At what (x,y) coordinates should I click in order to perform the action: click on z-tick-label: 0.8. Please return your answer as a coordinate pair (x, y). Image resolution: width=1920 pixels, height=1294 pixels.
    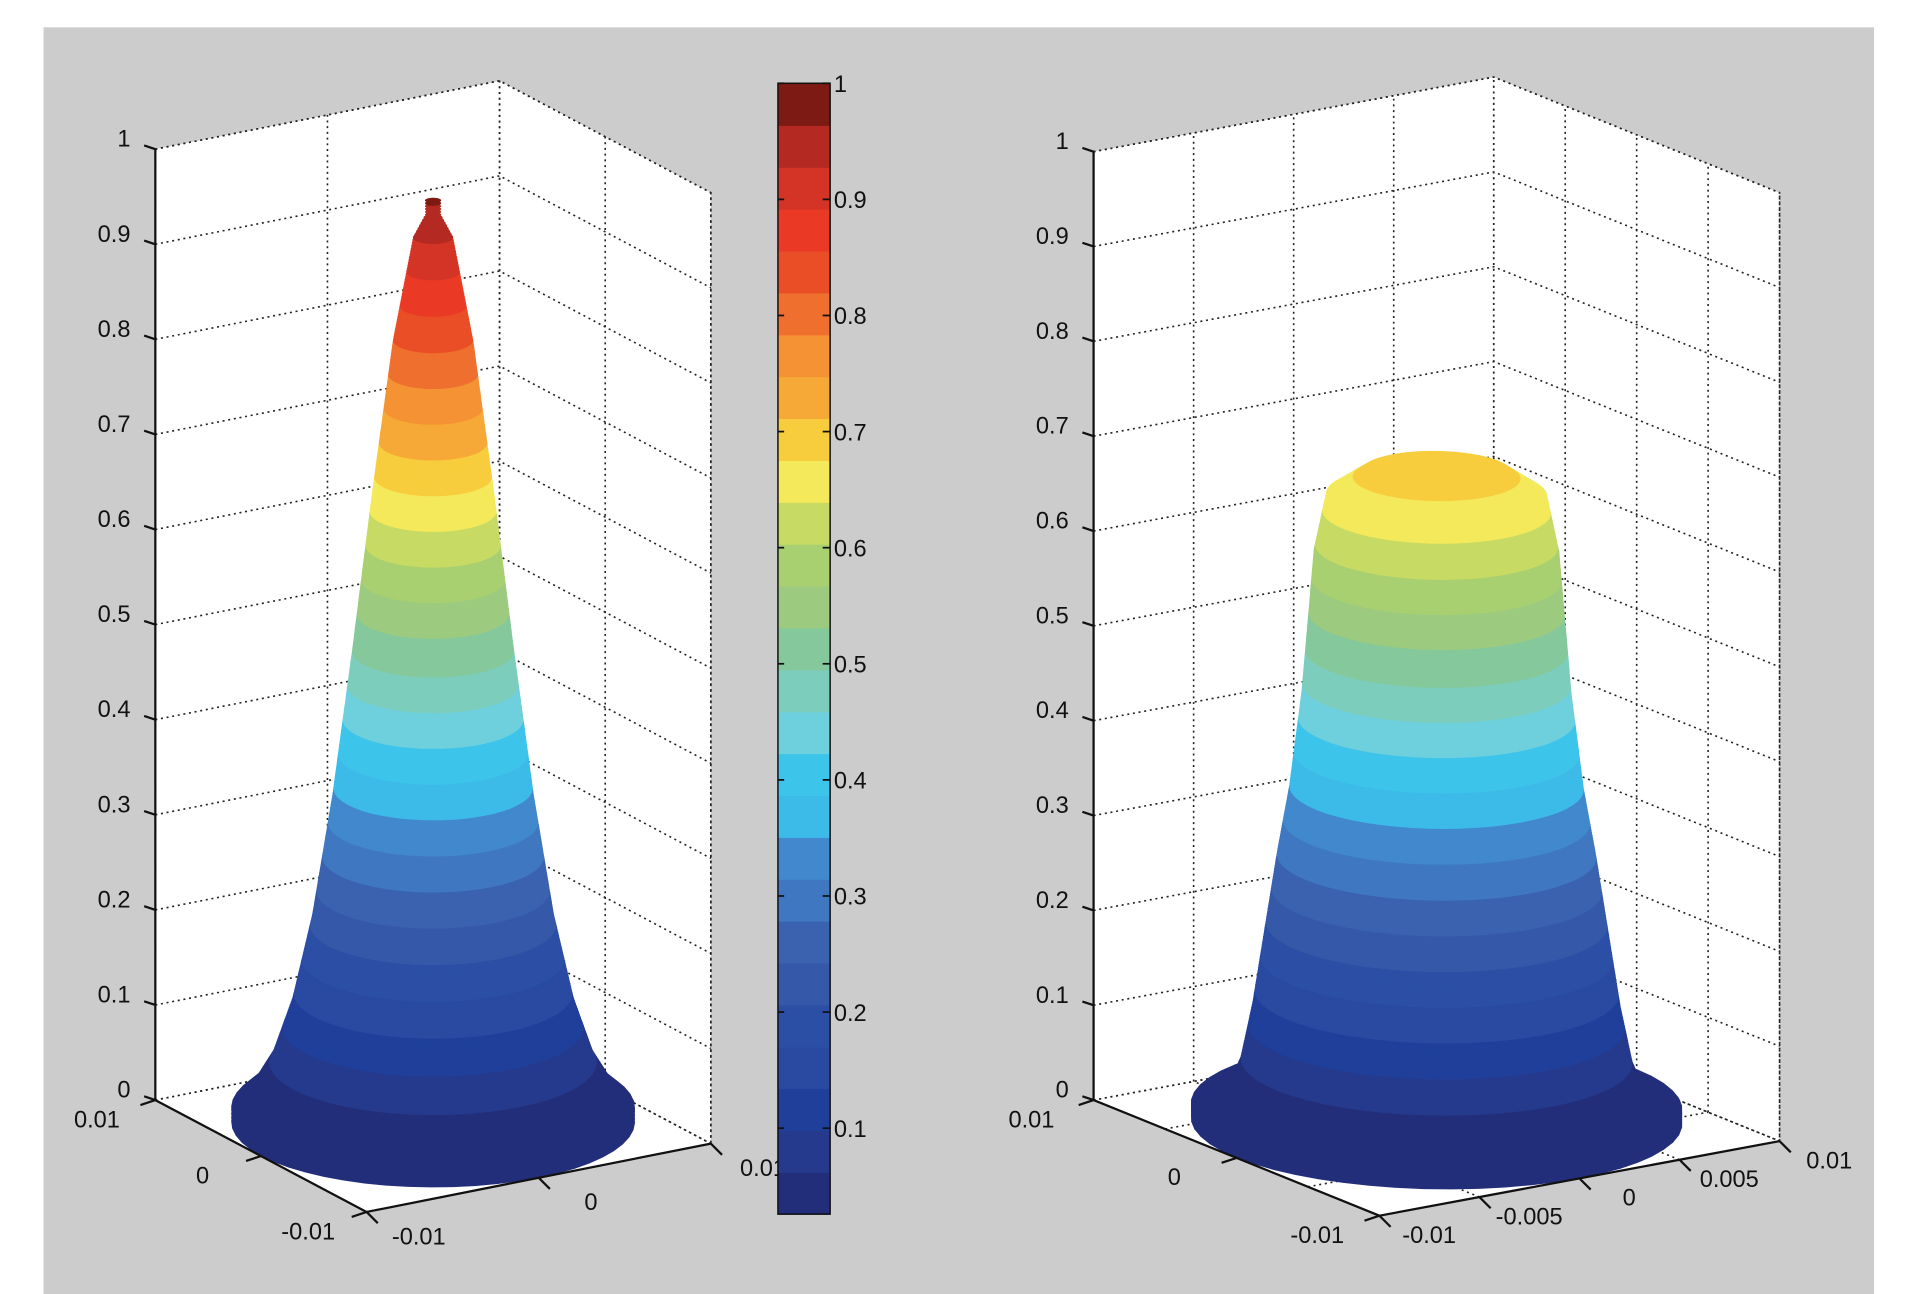
    Looking at the image, I should click on (1052, 332).